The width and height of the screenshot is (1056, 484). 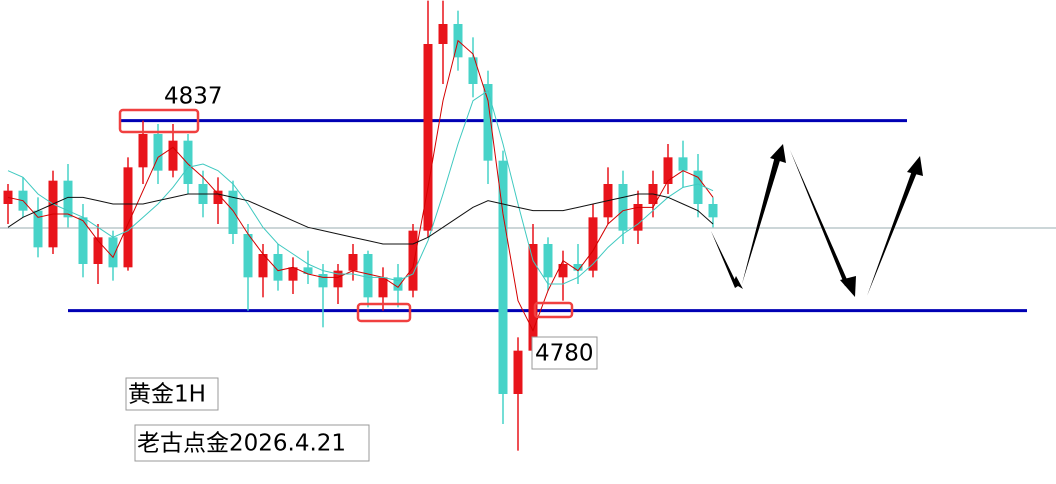 I want to click on level-label: 4780, so click(x=564, y=354).